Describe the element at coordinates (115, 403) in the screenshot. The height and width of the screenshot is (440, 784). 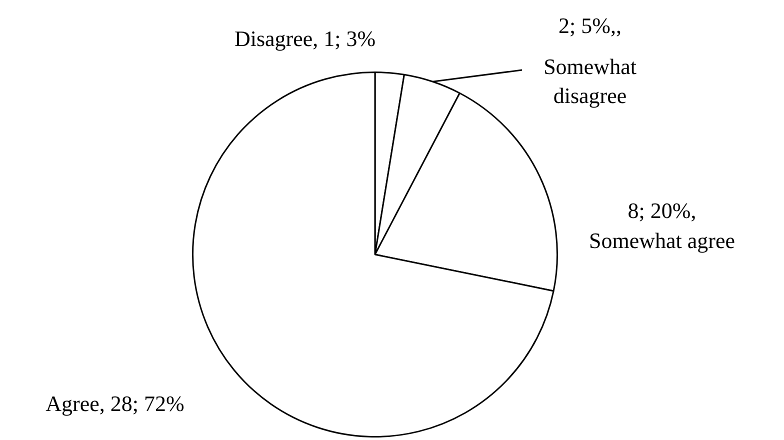
I see `slice-label: Agree, 28; 72%` at that location.